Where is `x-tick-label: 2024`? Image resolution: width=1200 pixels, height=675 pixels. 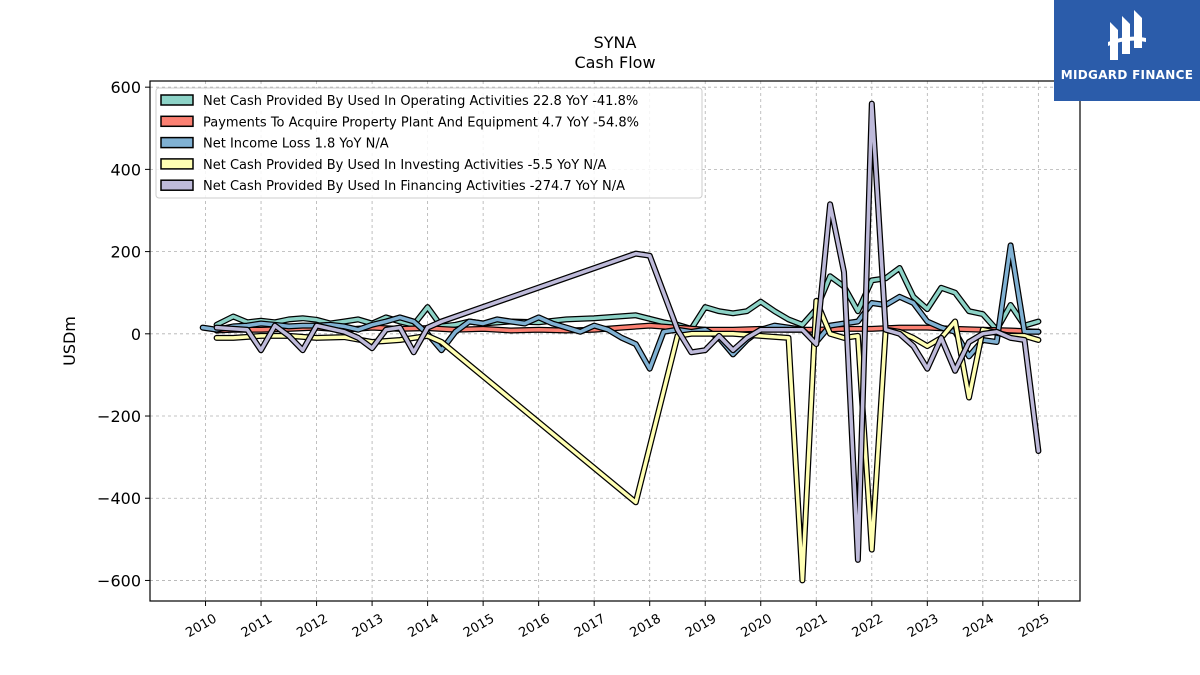 x-tick-label: 2024 is located at coordinates (979, 626).